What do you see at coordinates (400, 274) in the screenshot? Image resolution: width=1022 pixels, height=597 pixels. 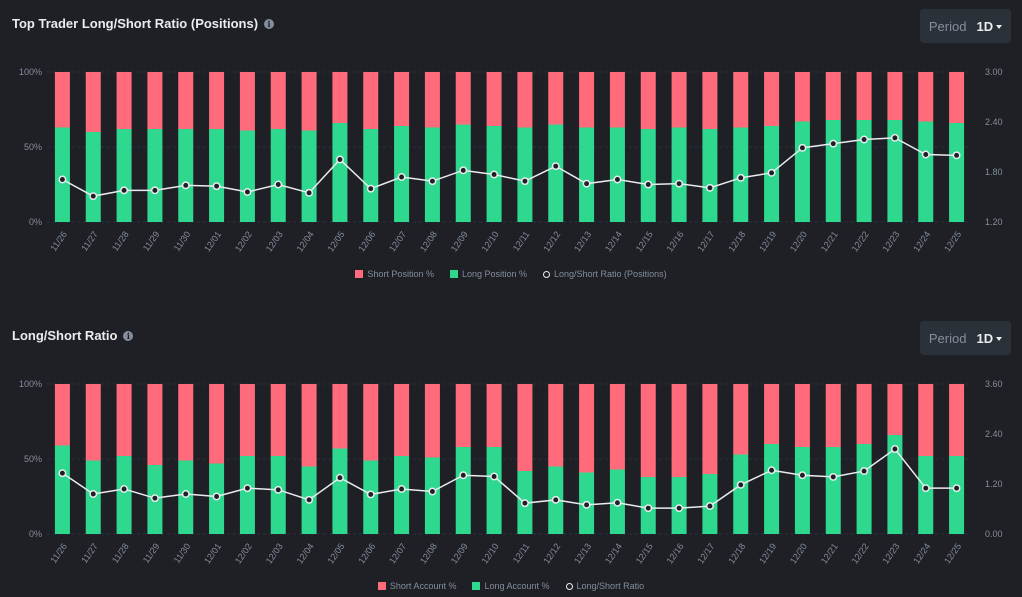 I see `legend-label: Short Position %` at bounding box center [400, 274].